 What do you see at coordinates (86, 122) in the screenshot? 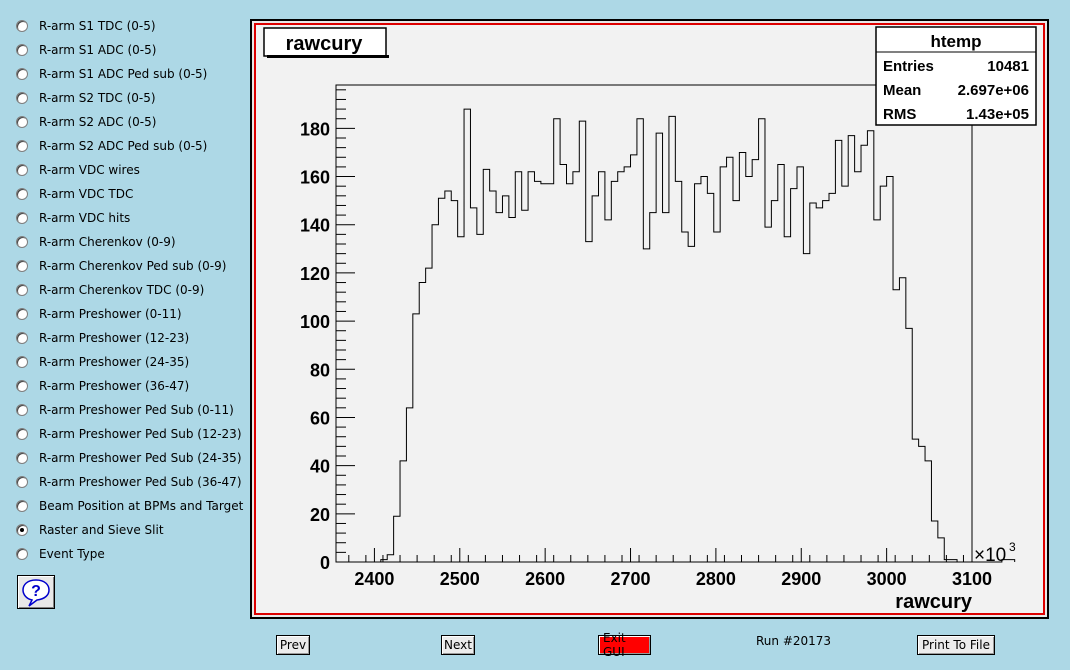
I see `radio-option: R-arm S2 ADC (0-5)` at bounding box center [86, 122].